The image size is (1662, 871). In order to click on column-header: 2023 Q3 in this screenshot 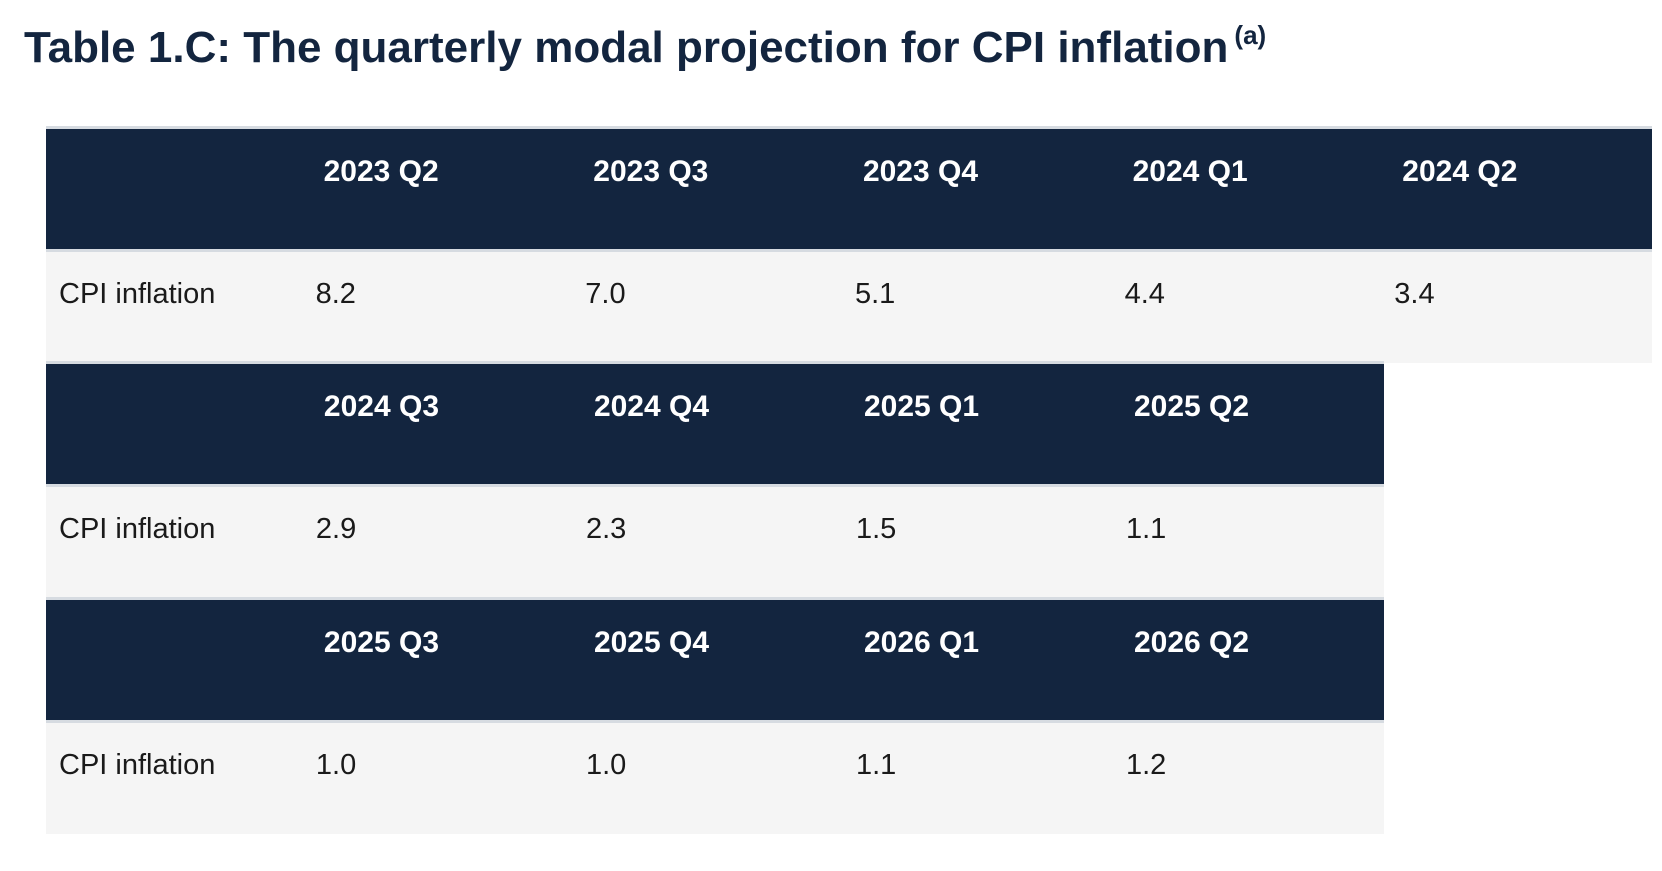, I will do `click(708, 188)`.